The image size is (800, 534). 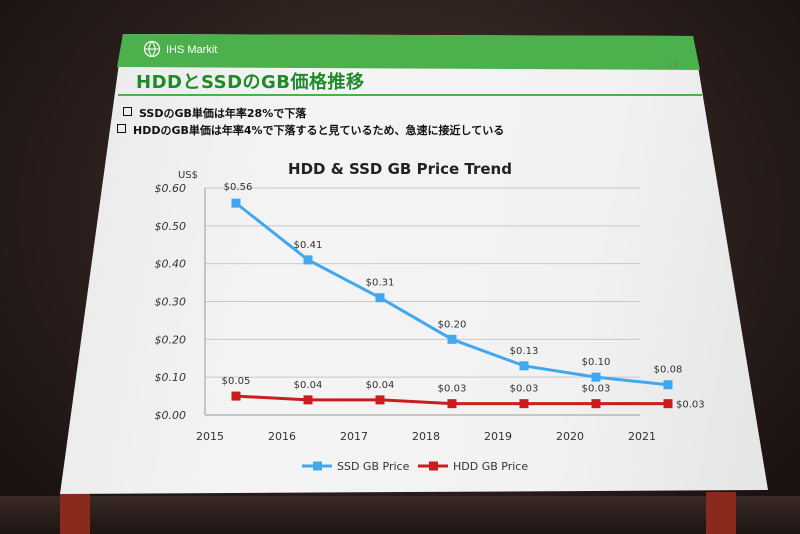 I want to click on data-label: $0.56, so click(x=238, y=187).